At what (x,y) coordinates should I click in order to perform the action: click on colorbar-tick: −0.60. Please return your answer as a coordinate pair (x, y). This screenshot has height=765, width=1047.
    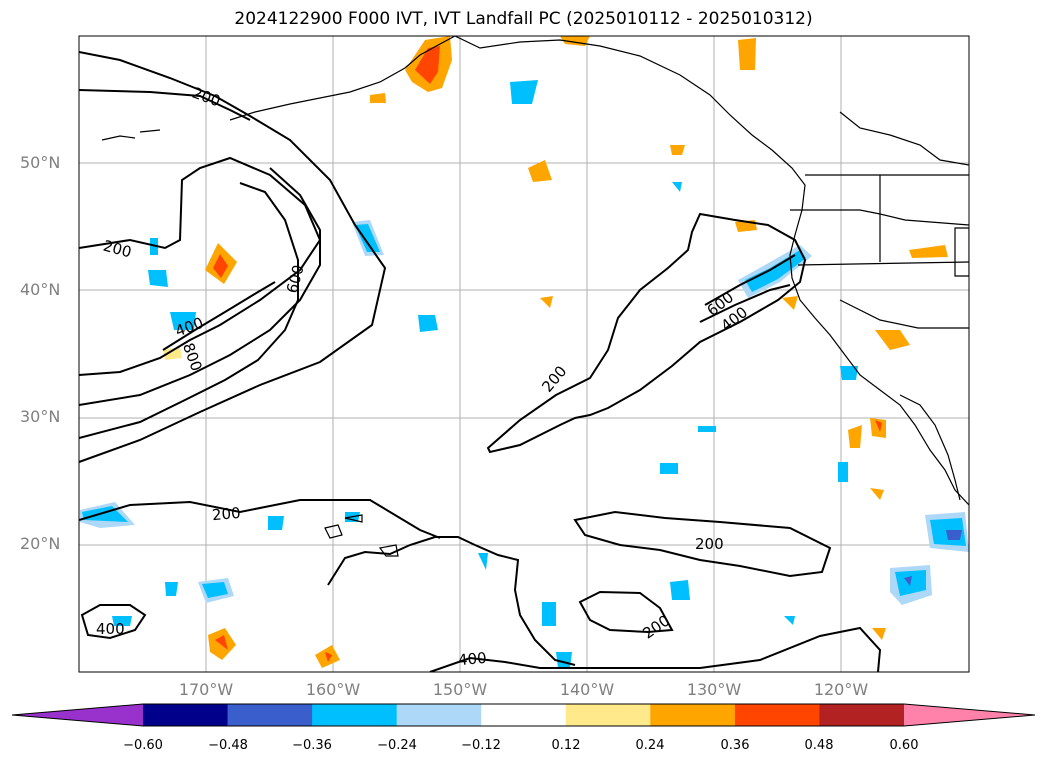
    Looking at the image, I should click on (143, 745).